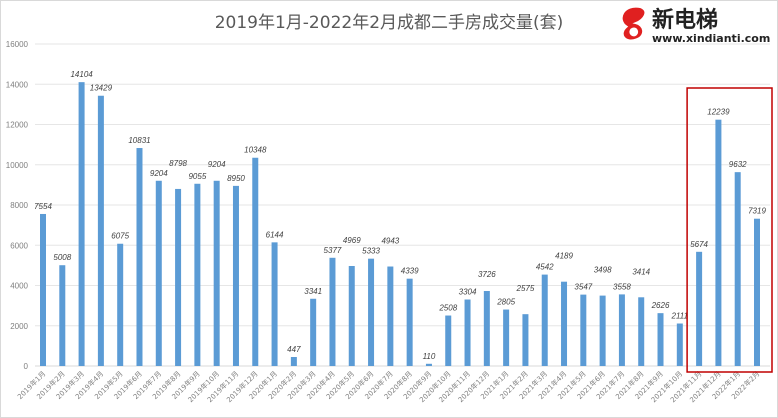  I want to click on y-tick-label: 8000, so click(19, 205).